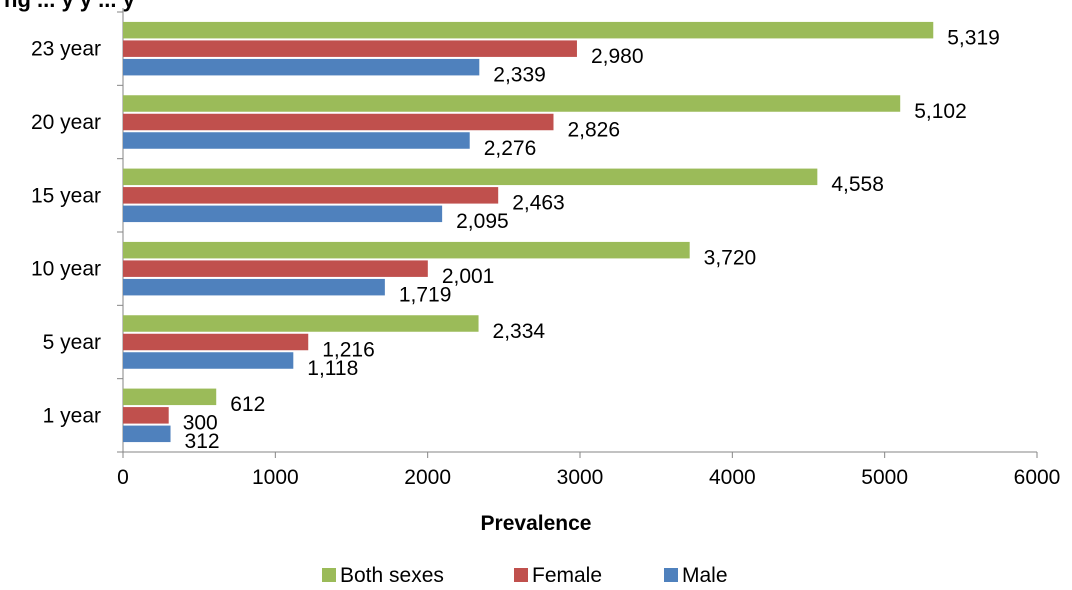 The height and width of the screenshot is (590, 1072). I want to click on legend: Both sexes Female Male, so click(525, 575).